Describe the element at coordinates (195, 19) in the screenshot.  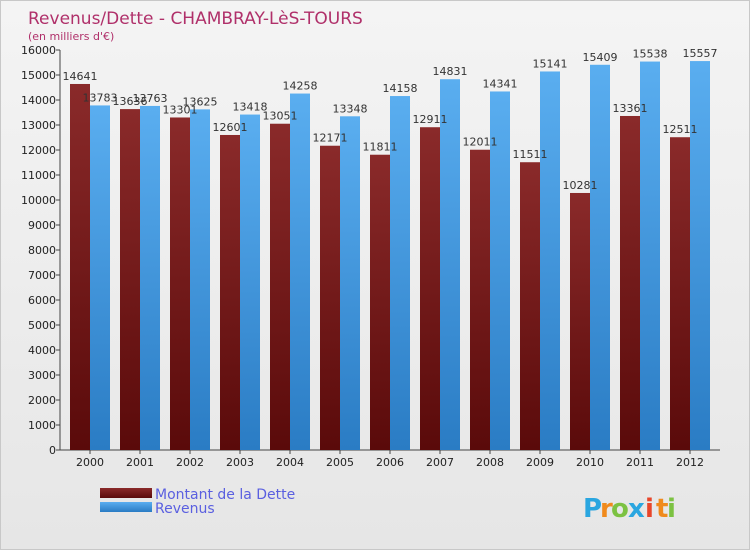
I see `chart-title: Revenus/Dette - CHAMBRAY-LèS-TOURS` at that location.